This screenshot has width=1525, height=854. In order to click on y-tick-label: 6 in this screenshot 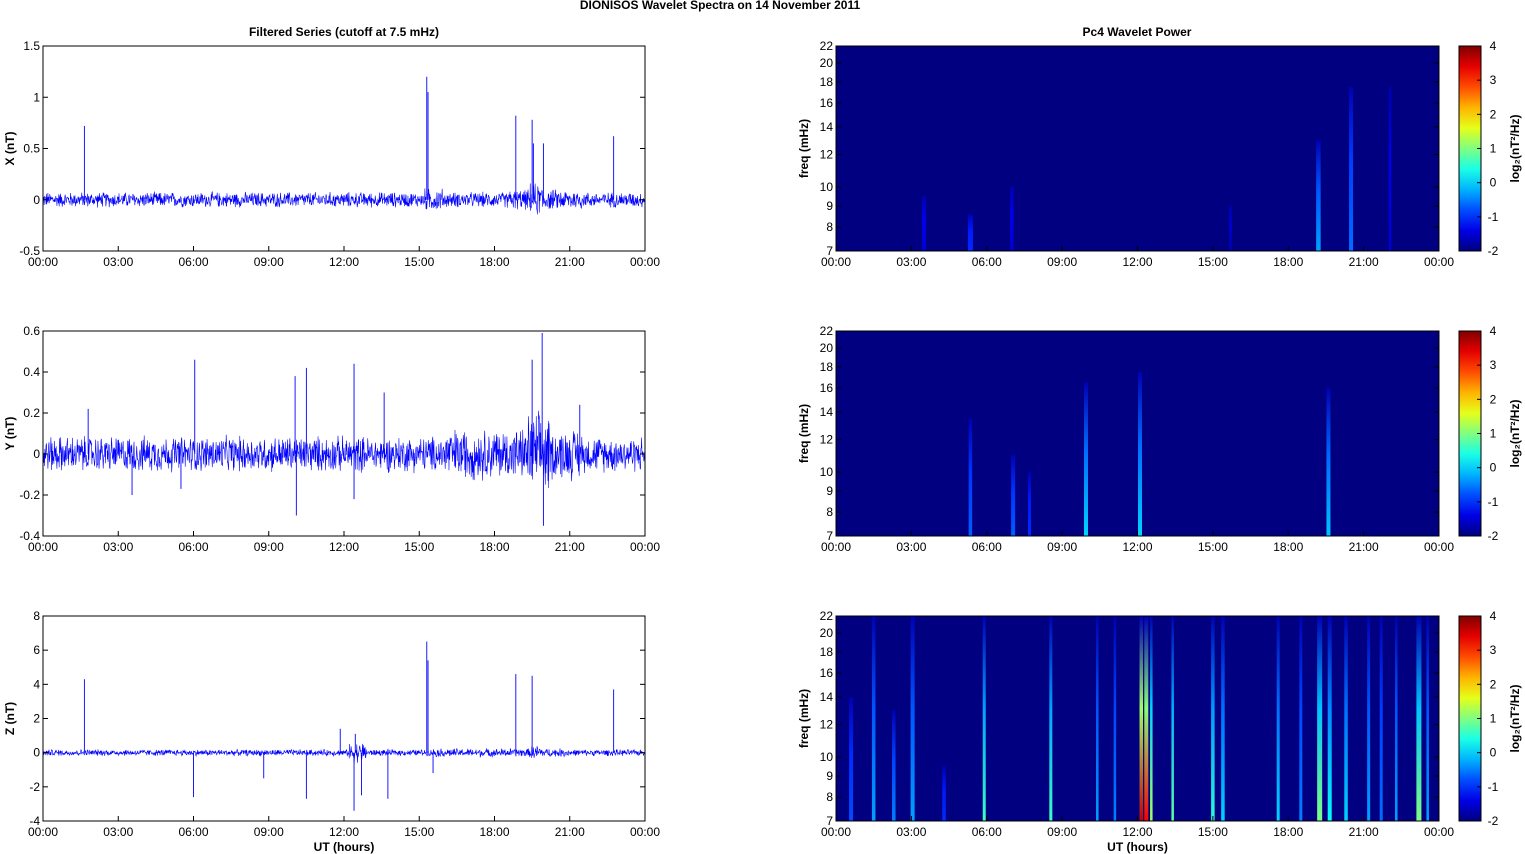, I will do `click(36, 650)`.